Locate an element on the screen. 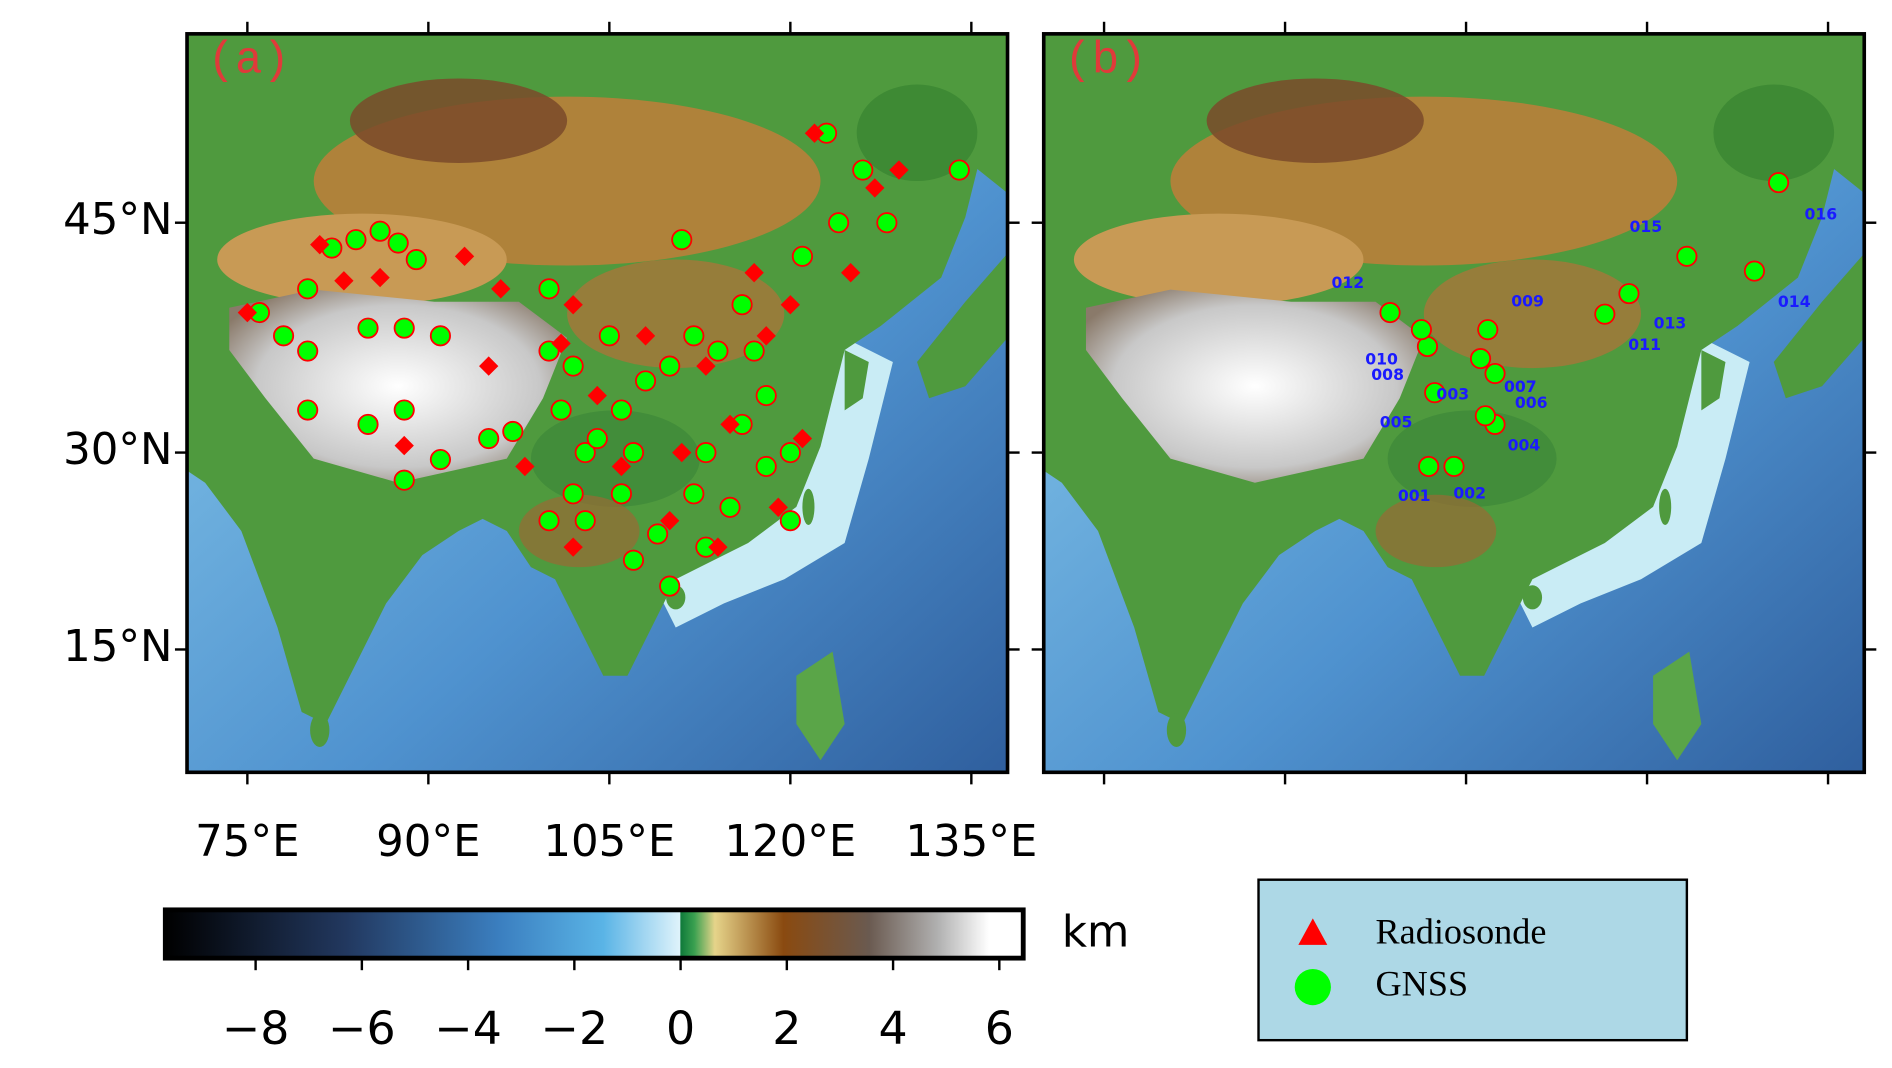 The height and width of the screenshot is (1068, 1892). station-id: 004 is located at coordinates (1524, 445).